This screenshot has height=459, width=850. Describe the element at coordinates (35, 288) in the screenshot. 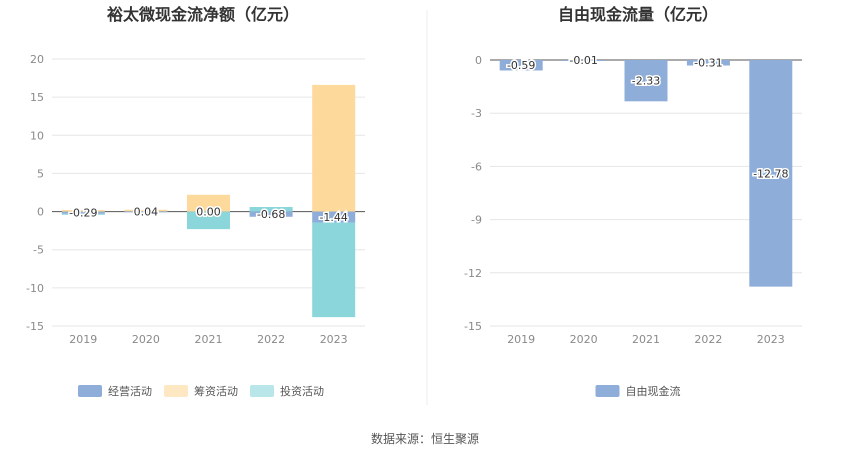

I see `y-tick-label: -10` at that location.